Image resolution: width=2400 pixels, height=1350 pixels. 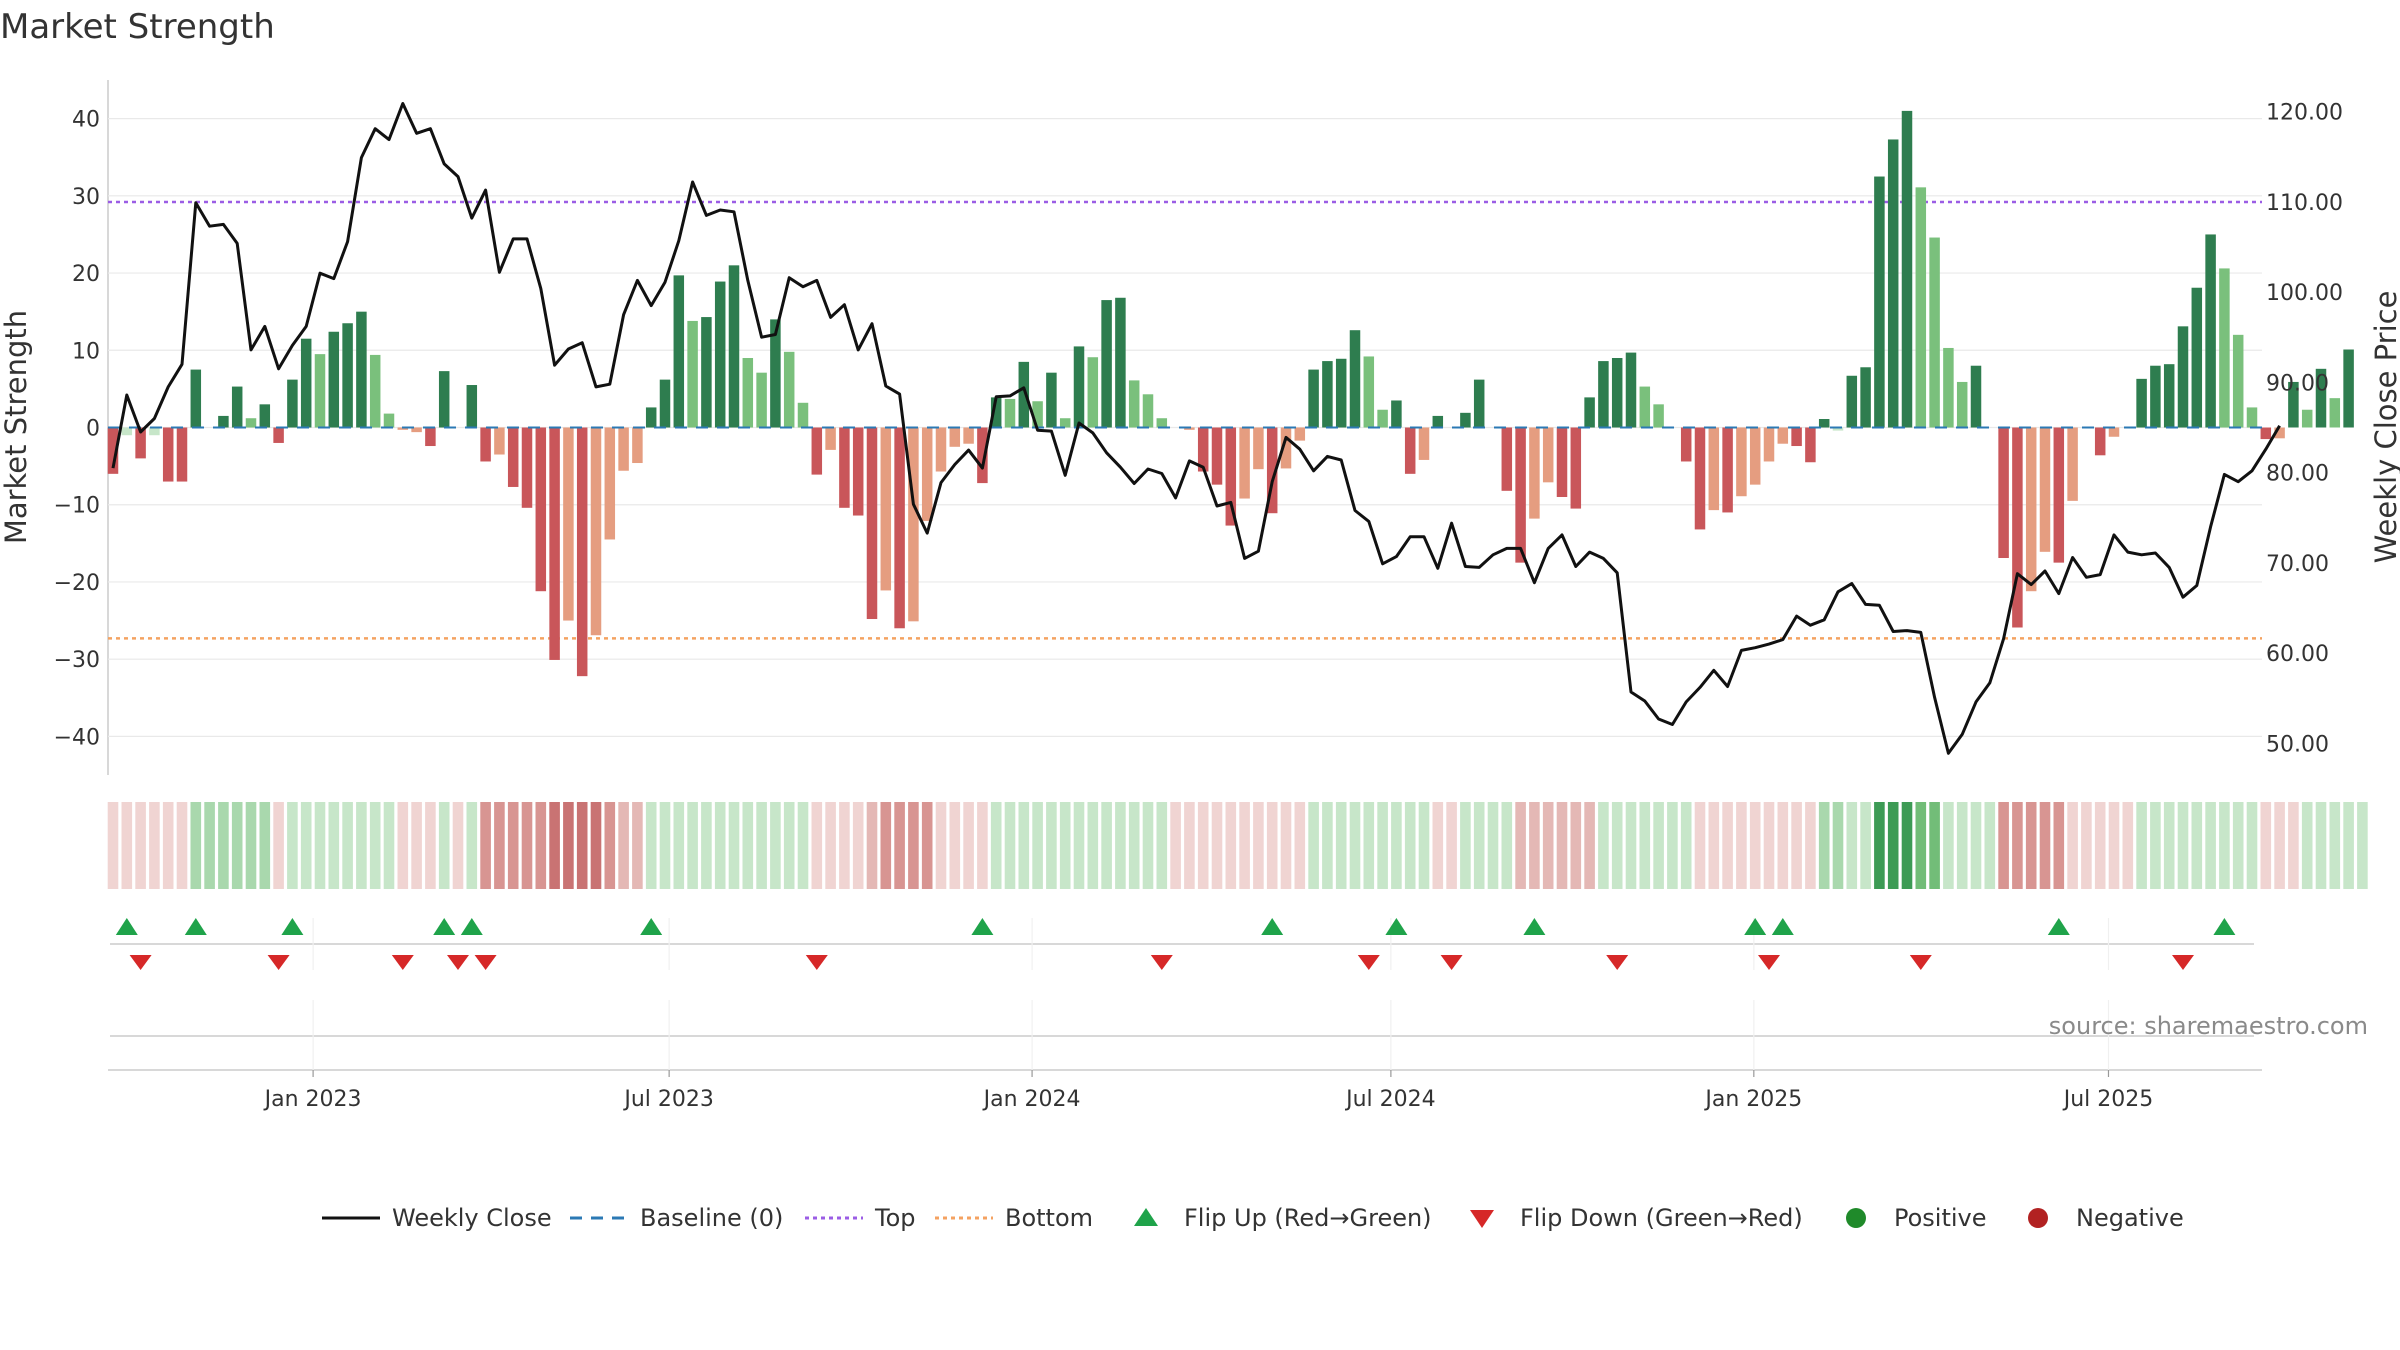 I want to click on legend-label: Positive, so click(x=1940, y=1218).